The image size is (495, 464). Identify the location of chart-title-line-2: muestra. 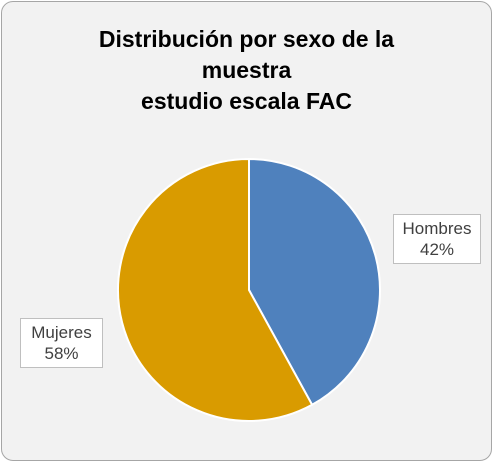
(246, 70).